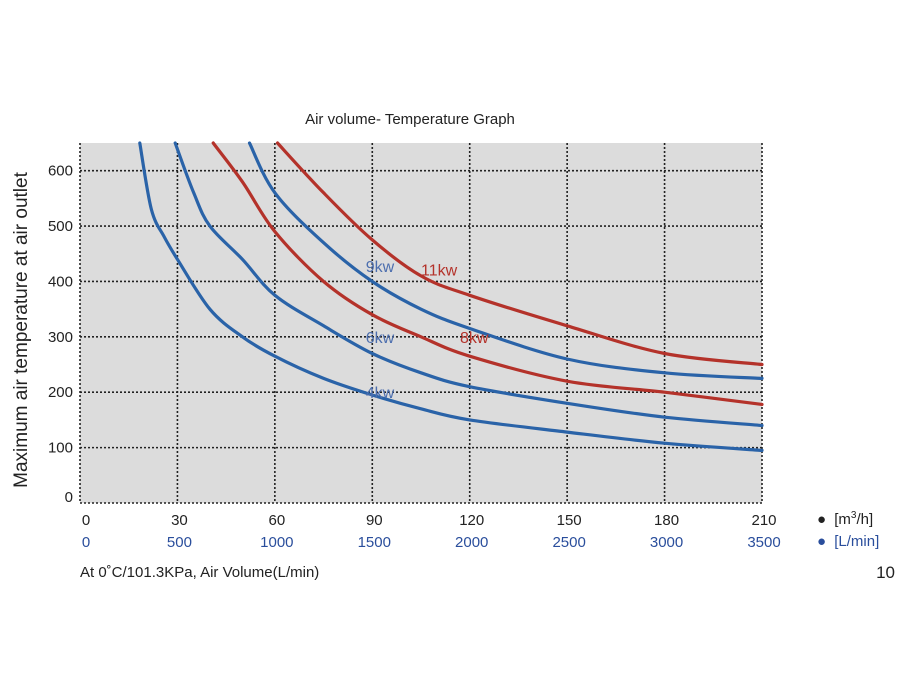  I want to click on x-tick-label-m3h: 30, so click(179, 520).